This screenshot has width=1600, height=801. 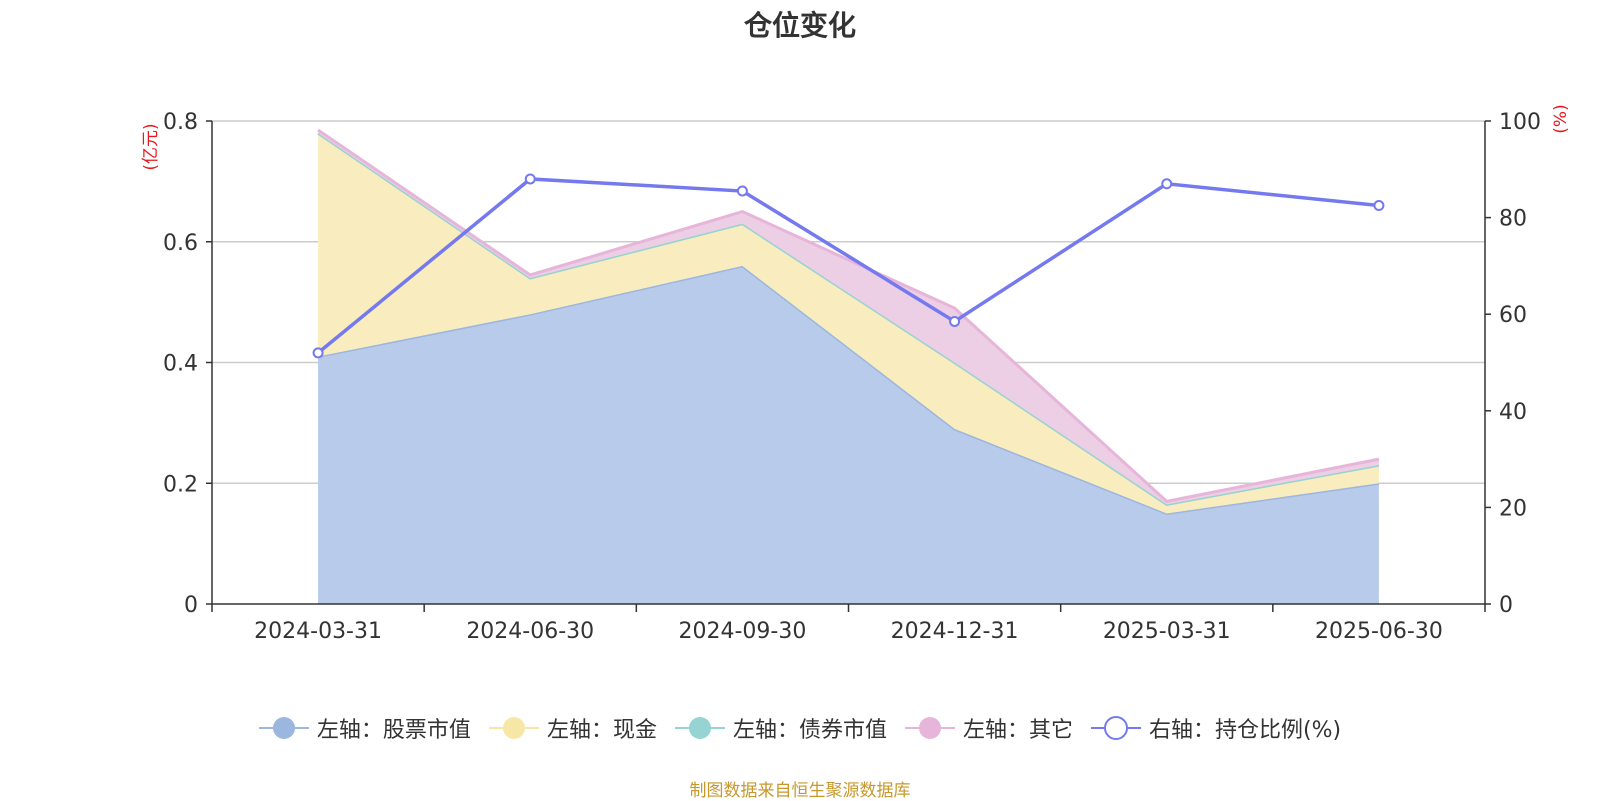 I want to click on right-tick-label: 20, so click(x=1513, y=508).